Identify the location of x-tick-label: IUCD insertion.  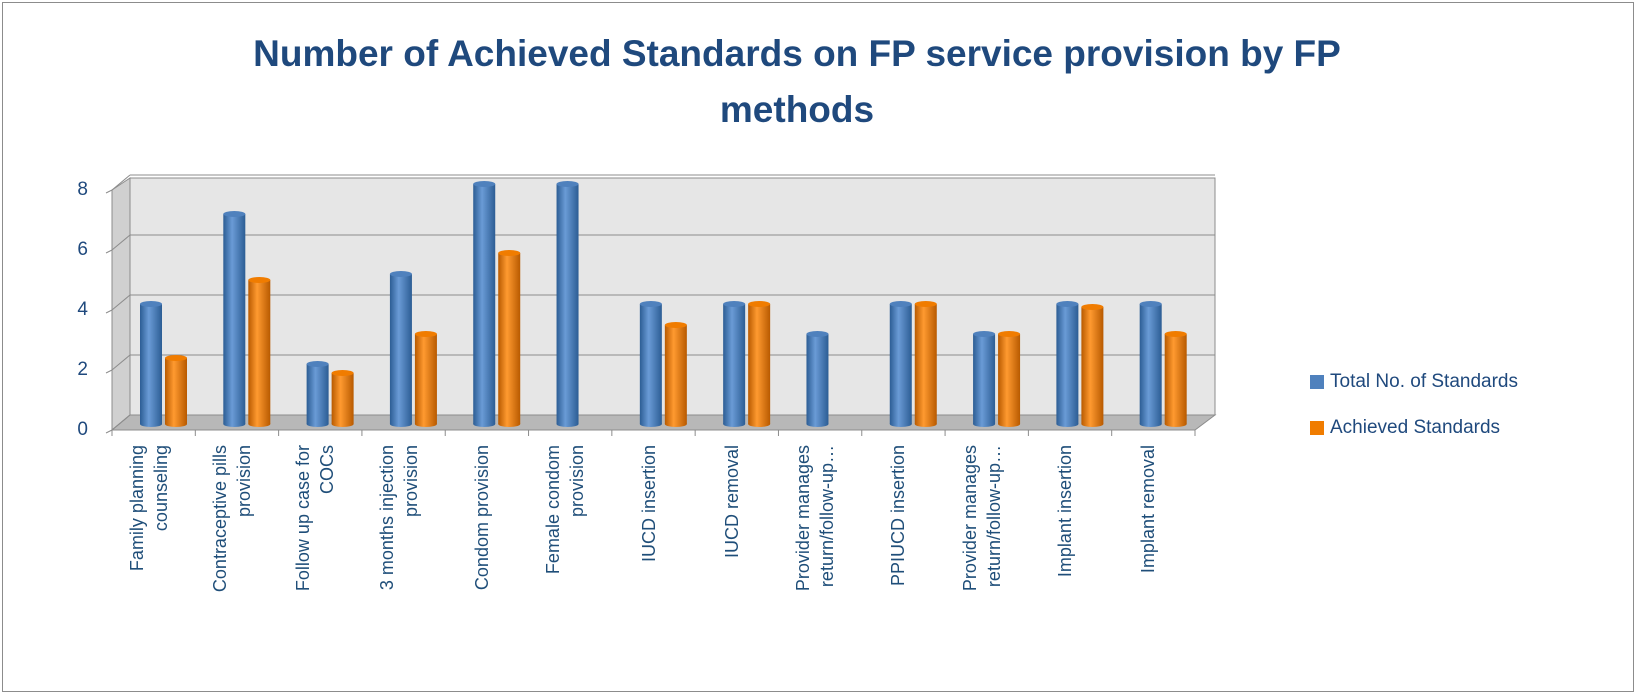
(649, 535).